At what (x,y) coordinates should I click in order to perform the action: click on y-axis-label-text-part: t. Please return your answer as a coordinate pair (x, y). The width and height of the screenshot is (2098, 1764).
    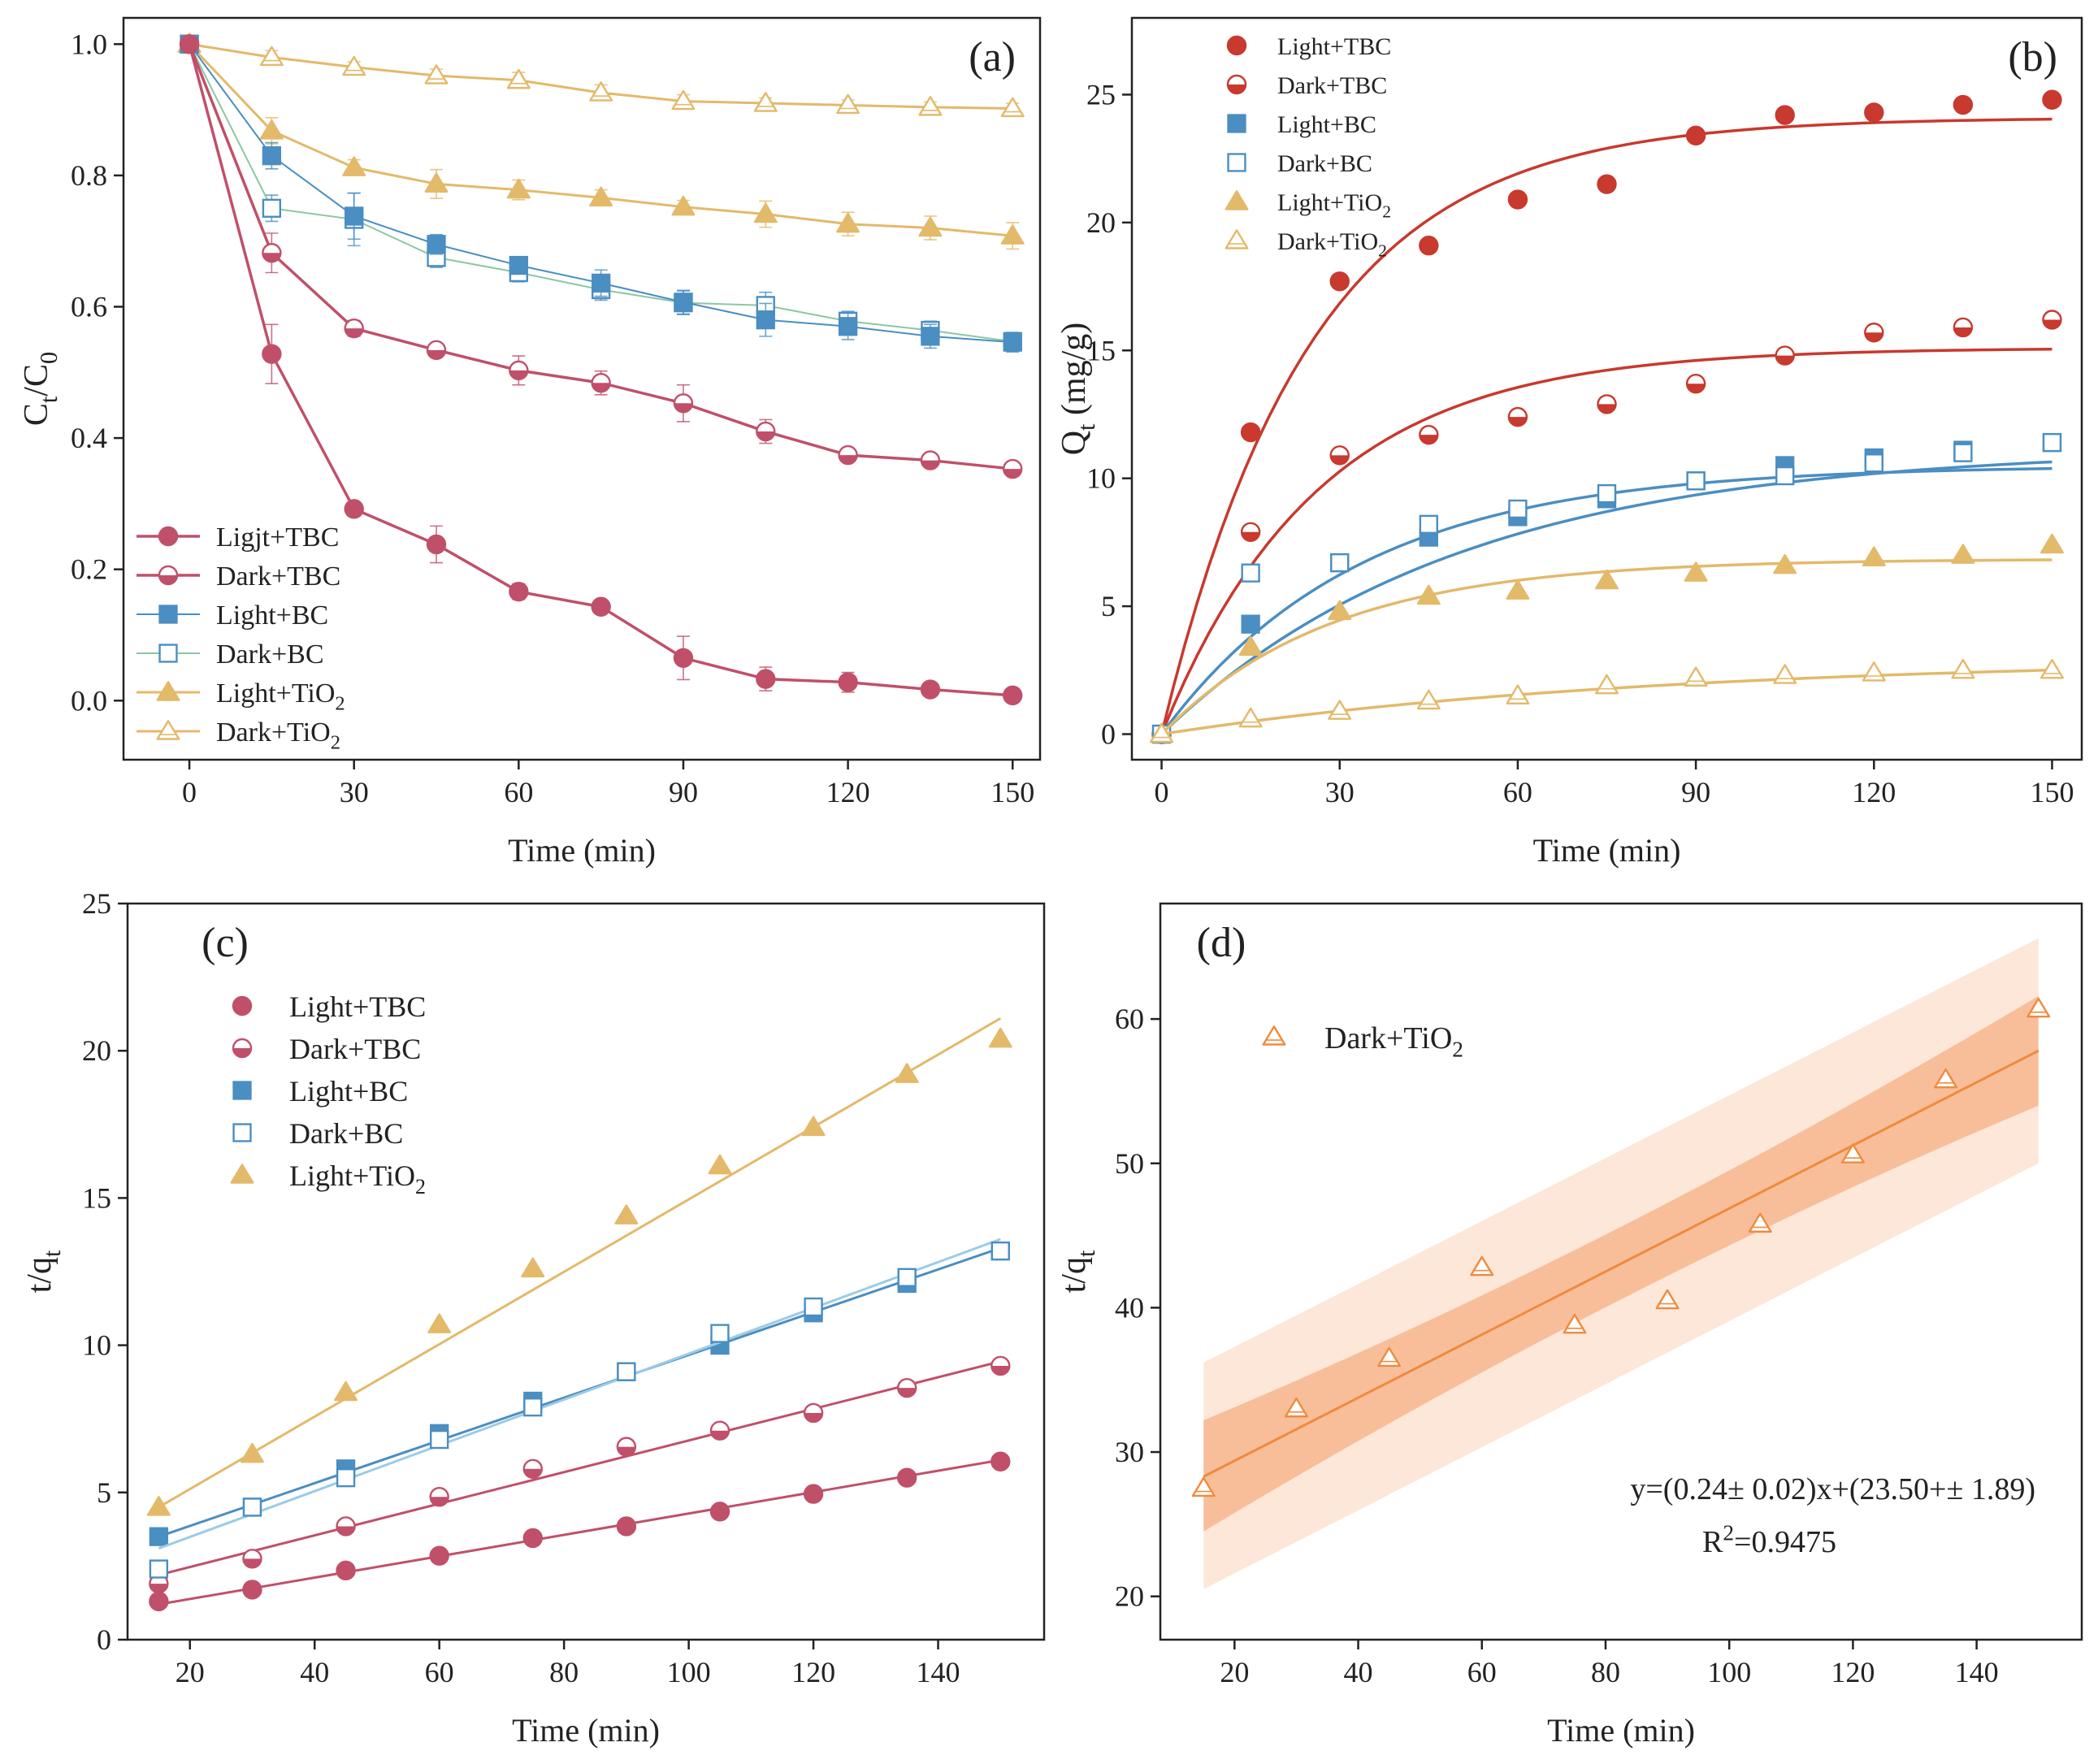
    Looking at the image, I should click on (52, 1253).